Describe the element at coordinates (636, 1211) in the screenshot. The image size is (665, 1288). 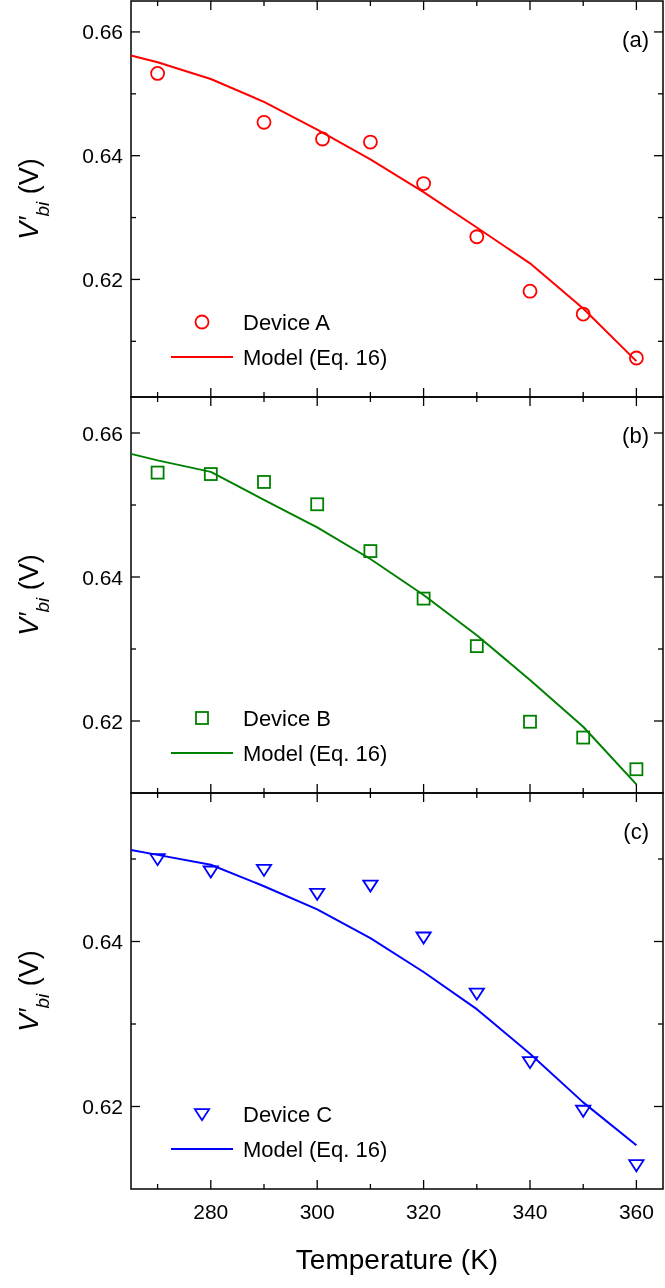
I see `x-tick-label: 360` at that location.